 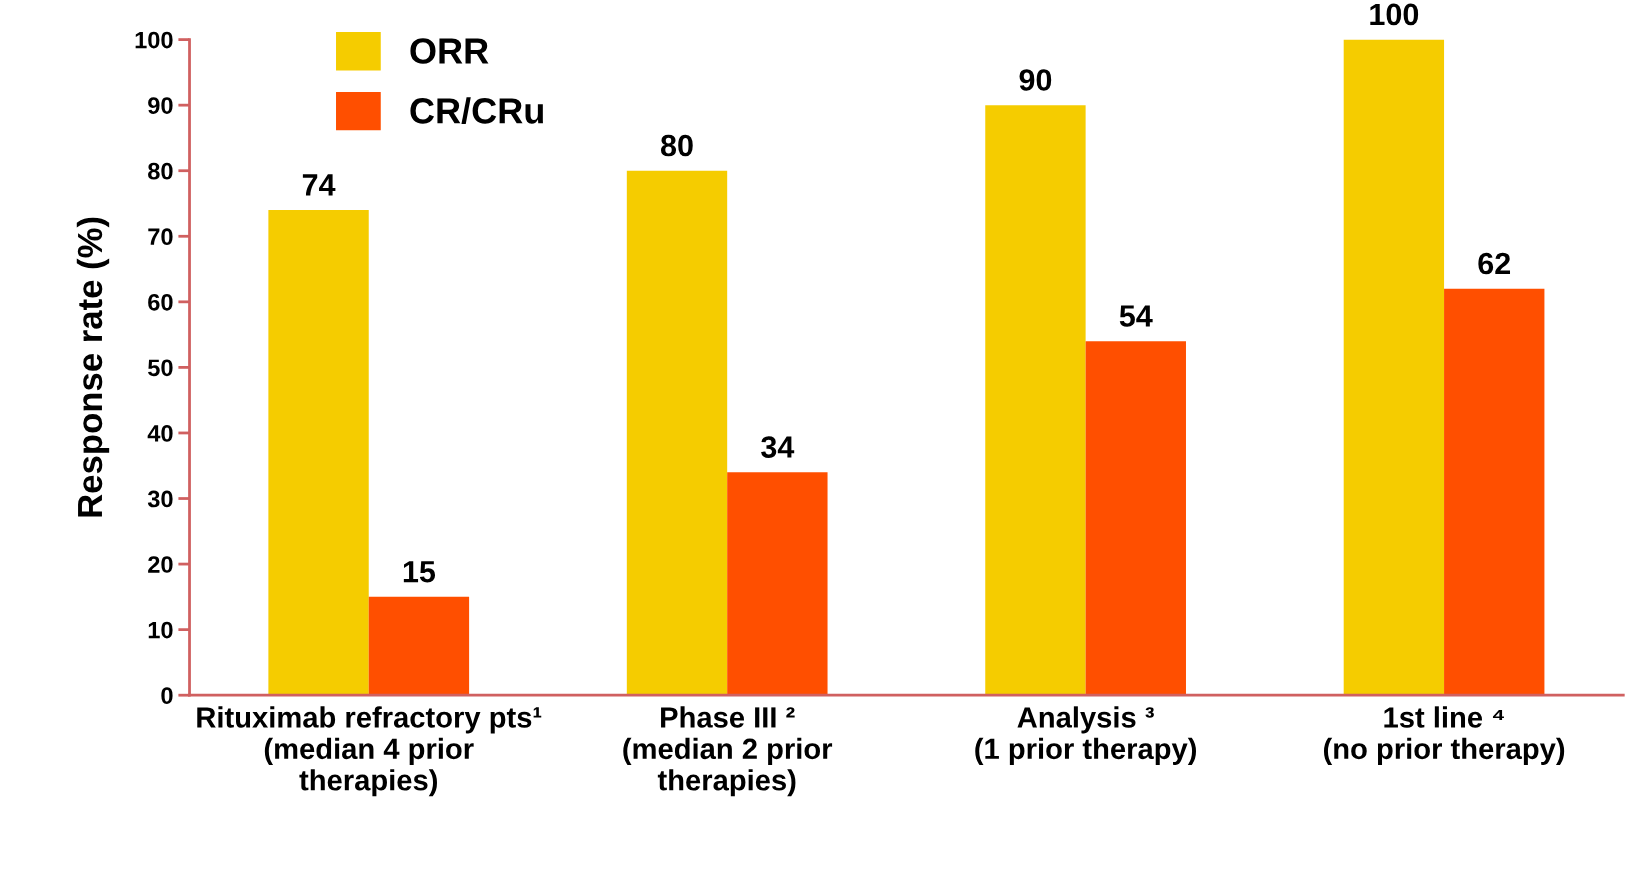 I want to click on x-tick-label: Rituximab refractory pts¹ (median 4 prior therapies), so click(x=369, y=751).